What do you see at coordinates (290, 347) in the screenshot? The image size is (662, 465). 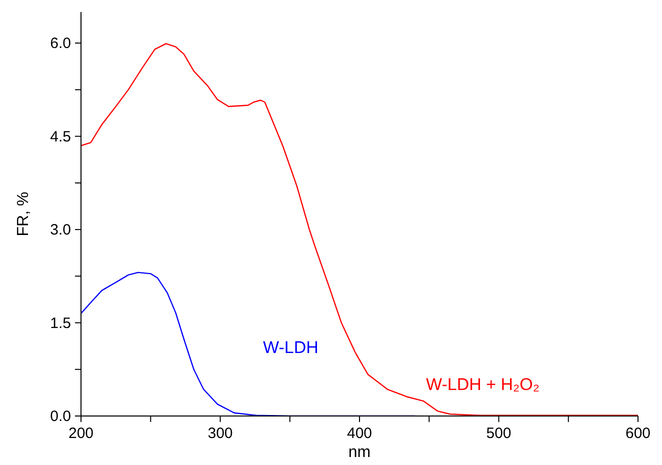 I see `text: W-LDH` at bounding box center [290, 347].